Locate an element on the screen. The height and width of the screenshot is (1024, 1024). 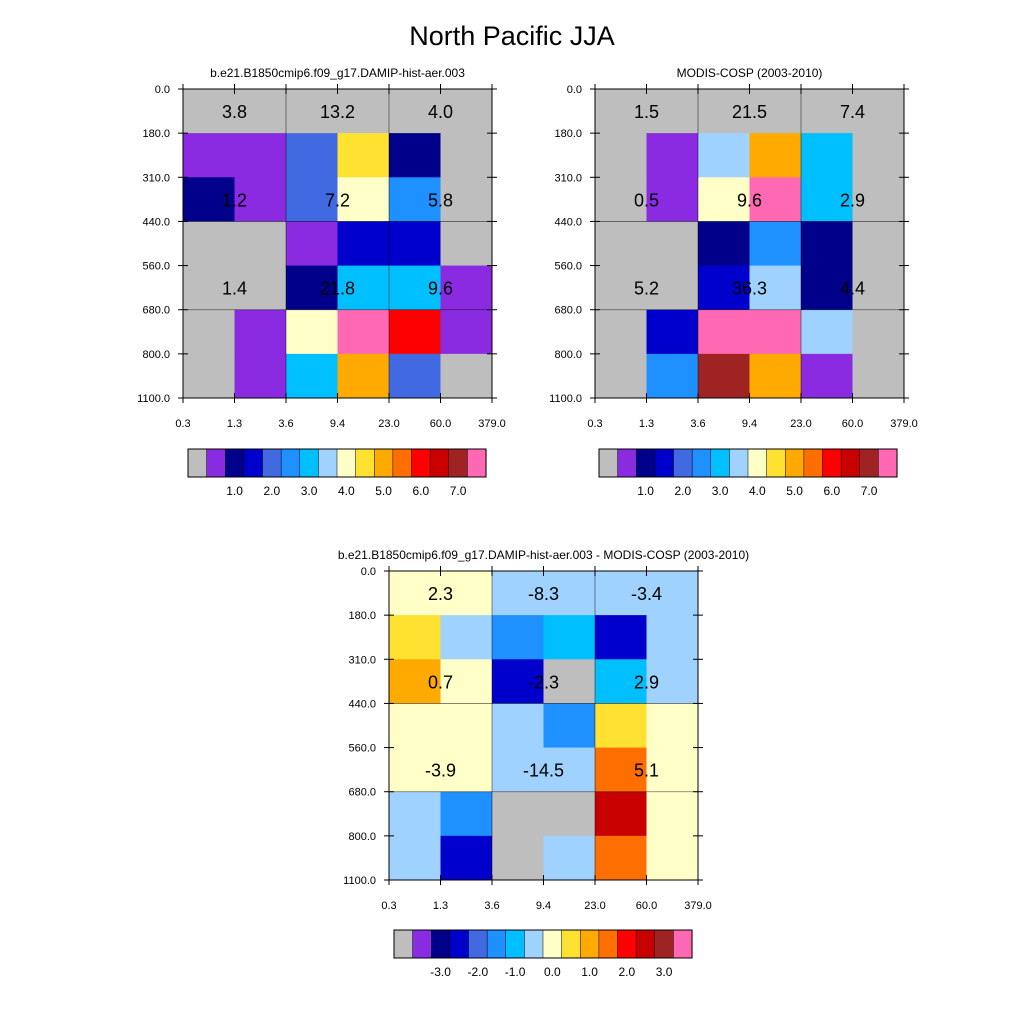
block-value-label: 9.6 is located at coordinates (440, 289).